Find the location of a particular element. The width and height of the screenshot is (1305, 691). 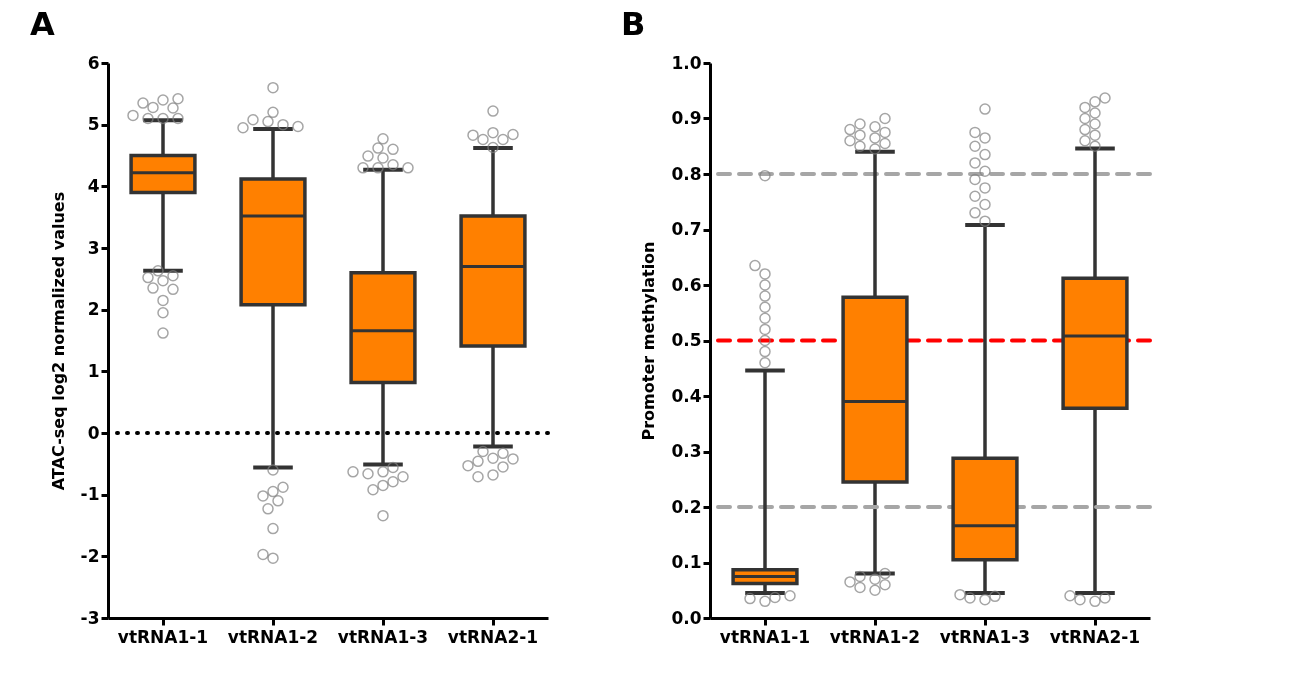

y-tick-label: 0.2 is located at coordinates (686, 506).